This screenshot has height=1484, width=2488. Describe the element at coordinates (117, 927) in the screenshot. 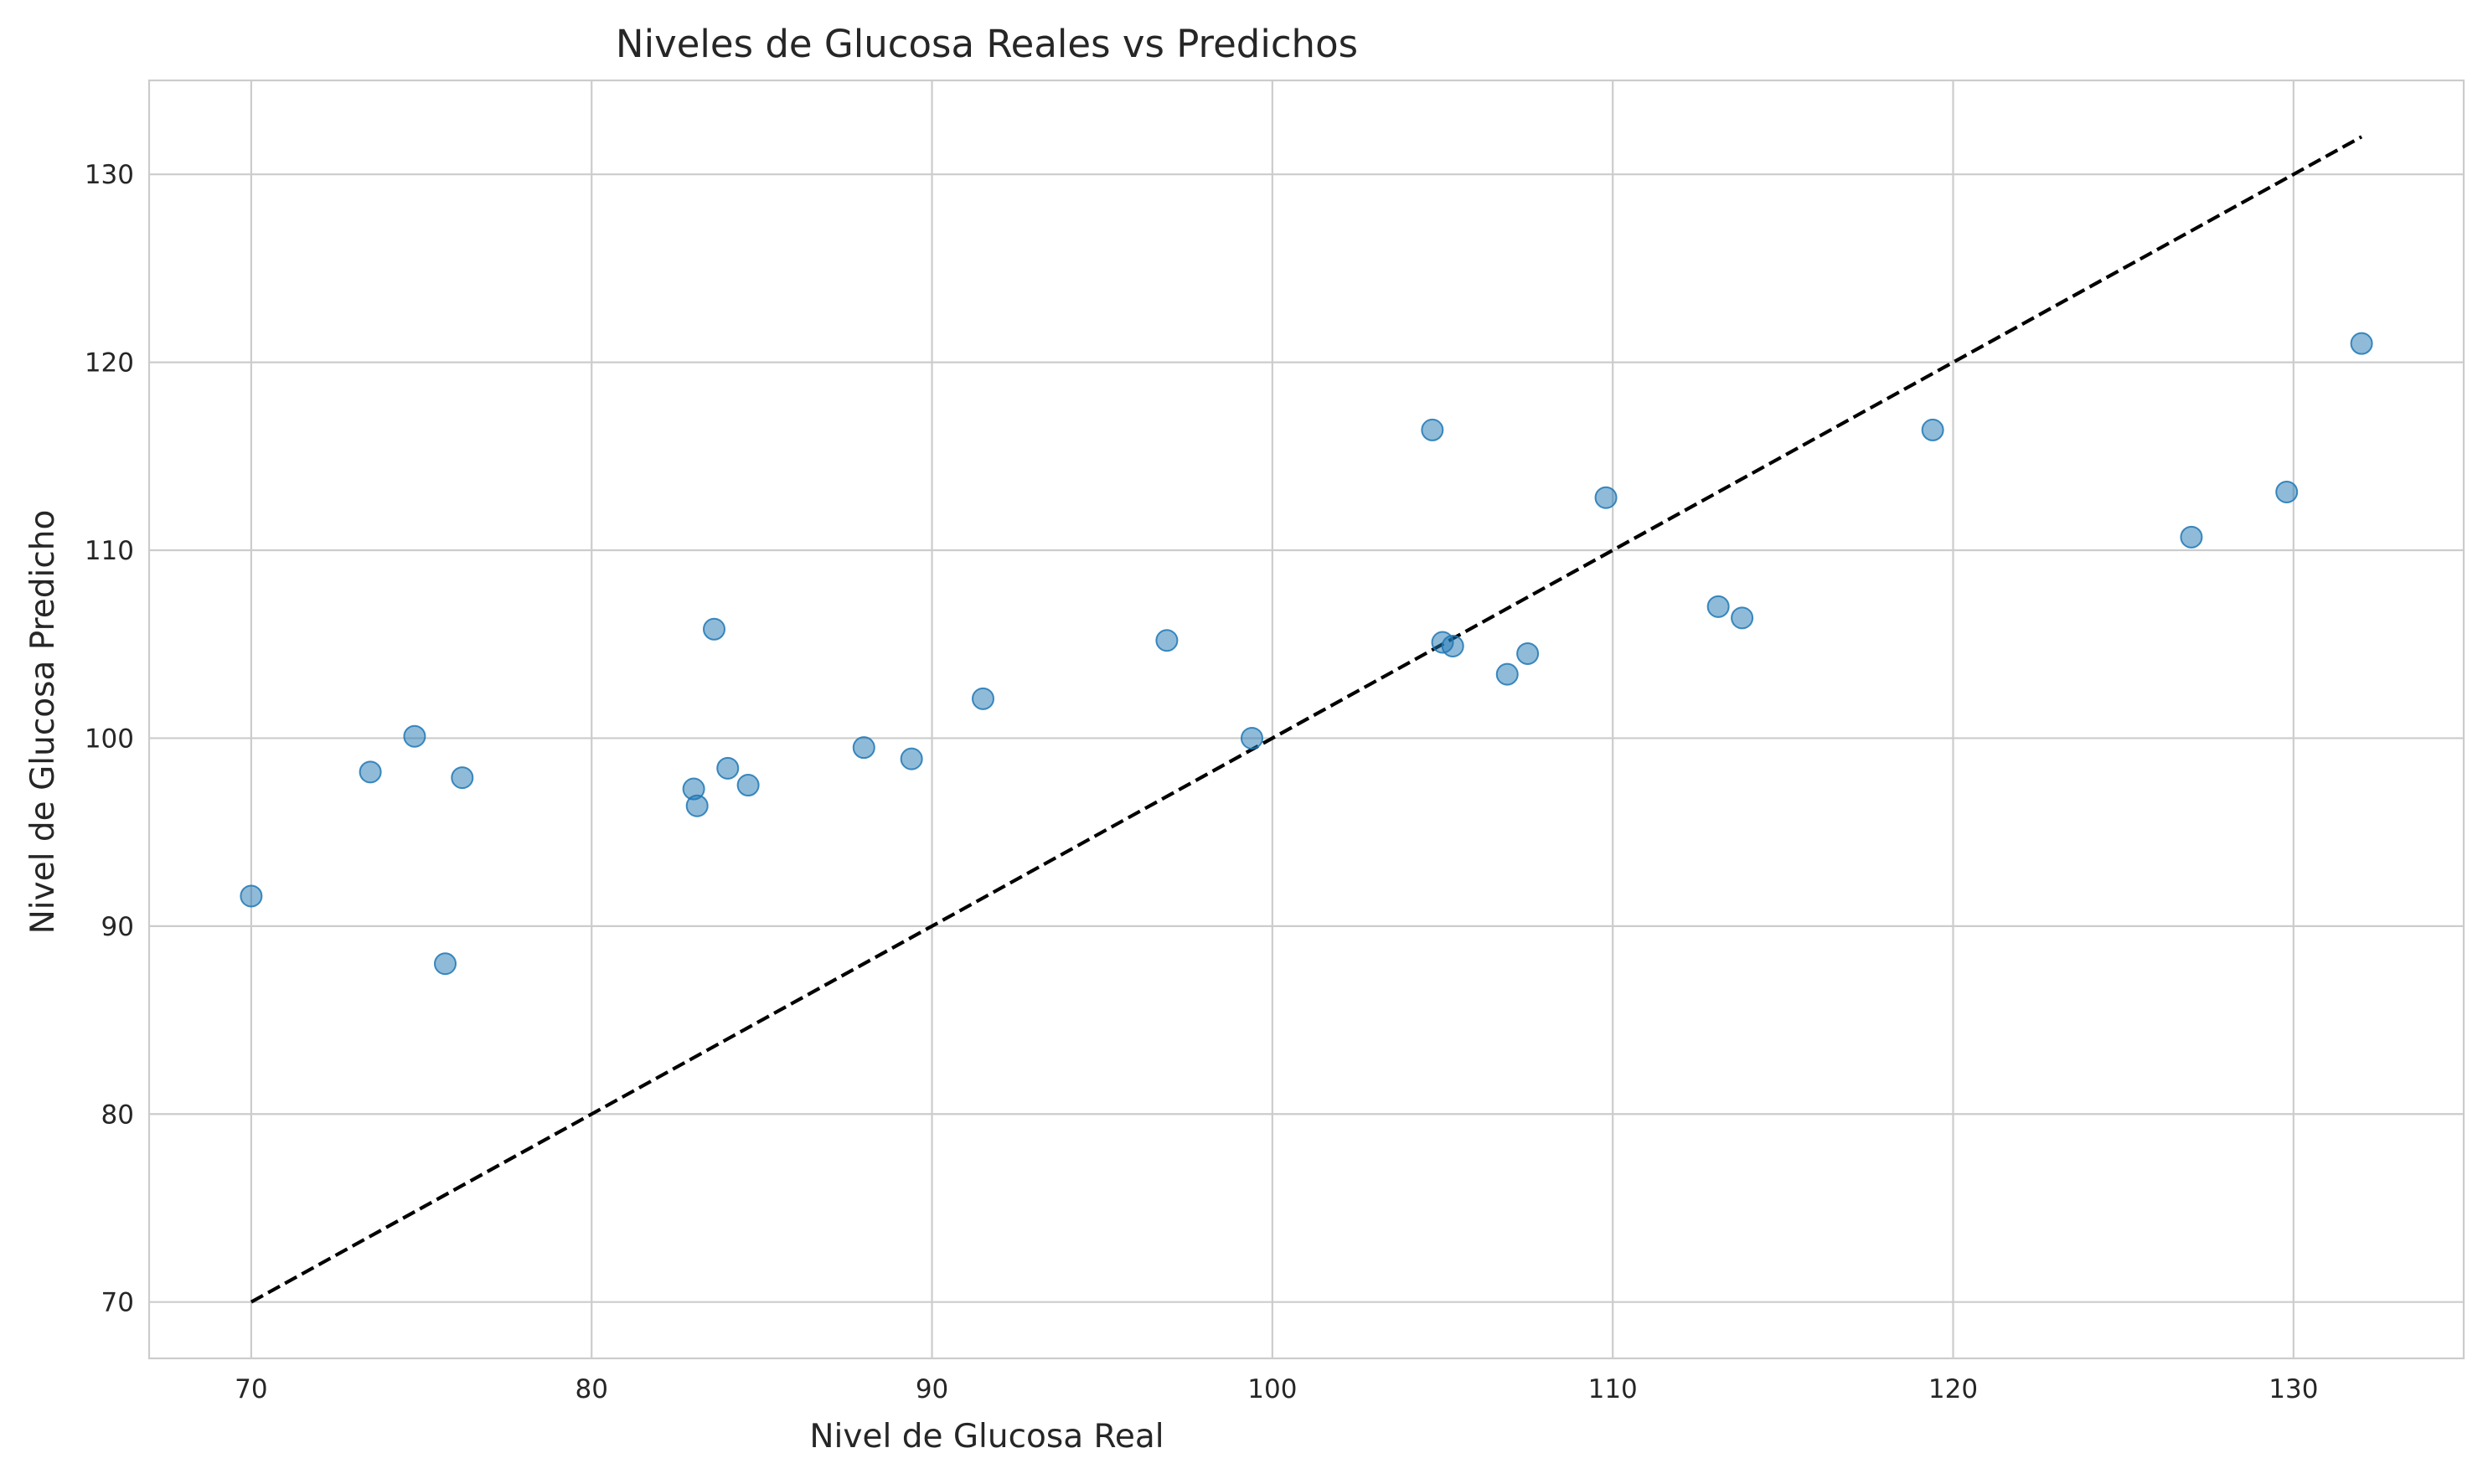

I see `y-tick-label-90: 90` at that location.